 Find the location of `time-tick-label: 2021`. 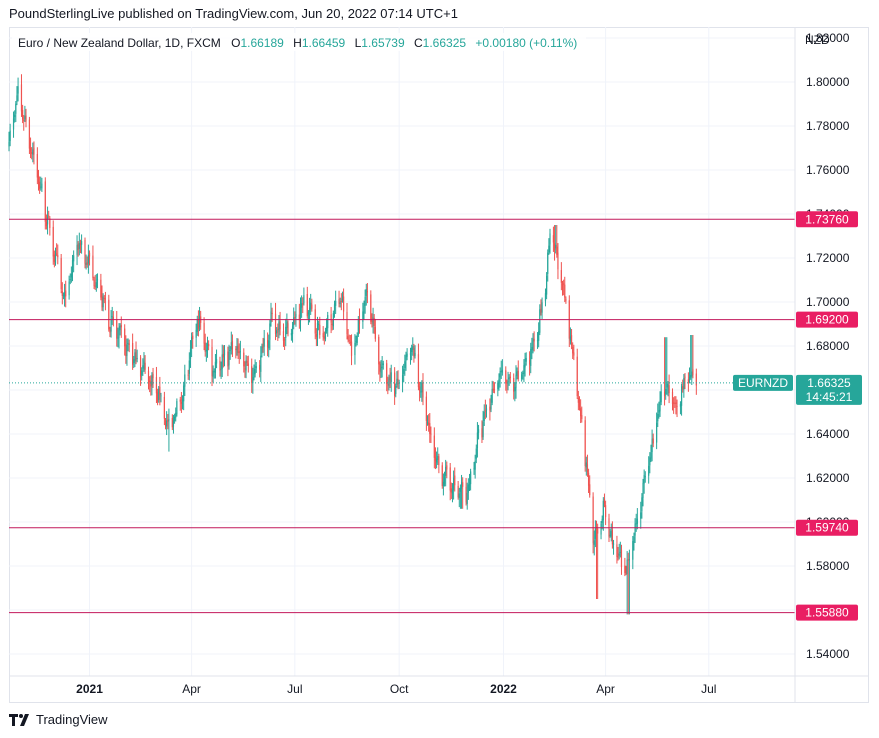

time-tick-label: 2021 is located at coordinates (89, 689).